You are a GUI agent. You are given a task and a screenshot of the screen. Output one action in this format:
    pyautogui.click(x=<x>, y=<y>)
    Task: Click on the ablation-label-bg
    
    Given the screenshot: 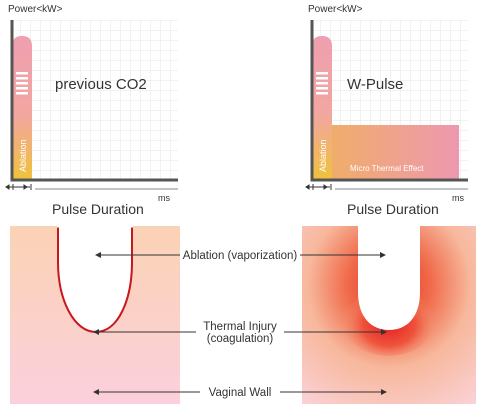 What is the action you would take?
    pyautogui.click(x=240, y=254)
    